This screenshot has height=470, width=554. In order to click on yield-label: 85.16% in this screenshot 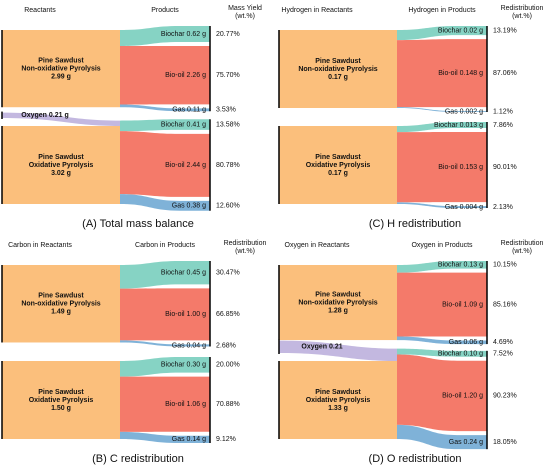, I will do `click(505, 304)`.